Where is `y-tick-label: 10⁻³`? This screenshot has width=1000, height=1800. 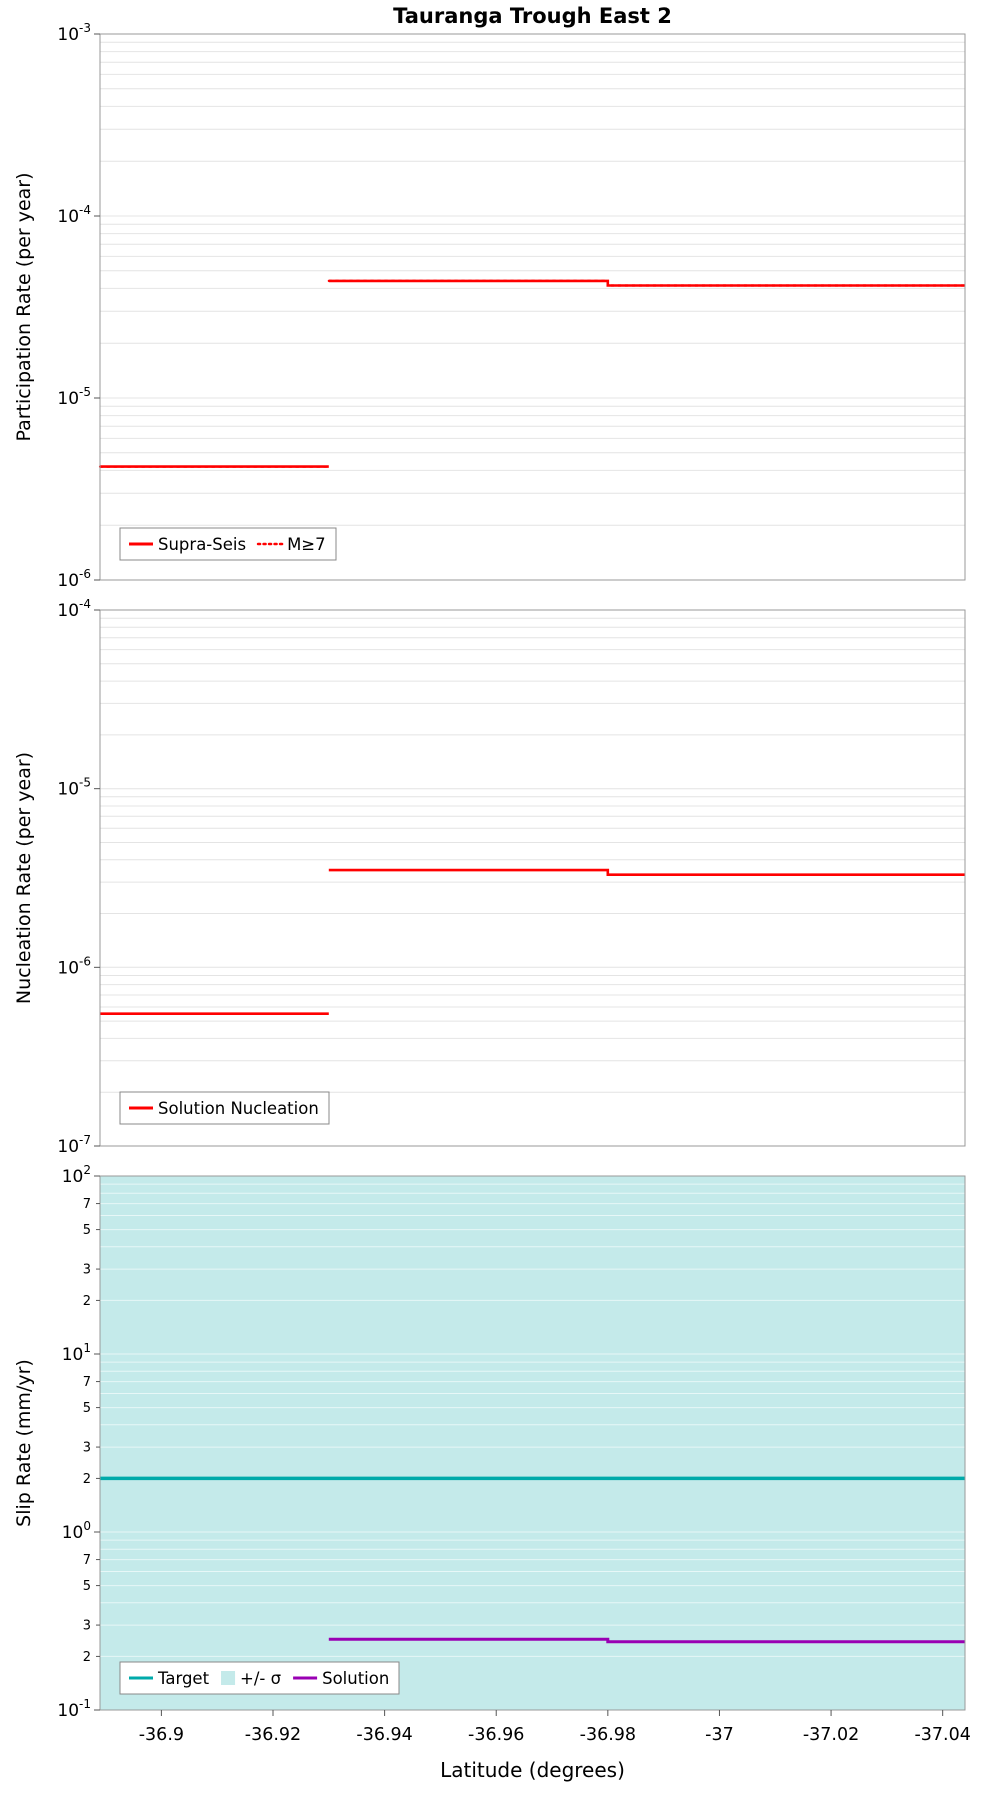
y-tick-label: 10⁻³ is located at coordinates (74, 33).